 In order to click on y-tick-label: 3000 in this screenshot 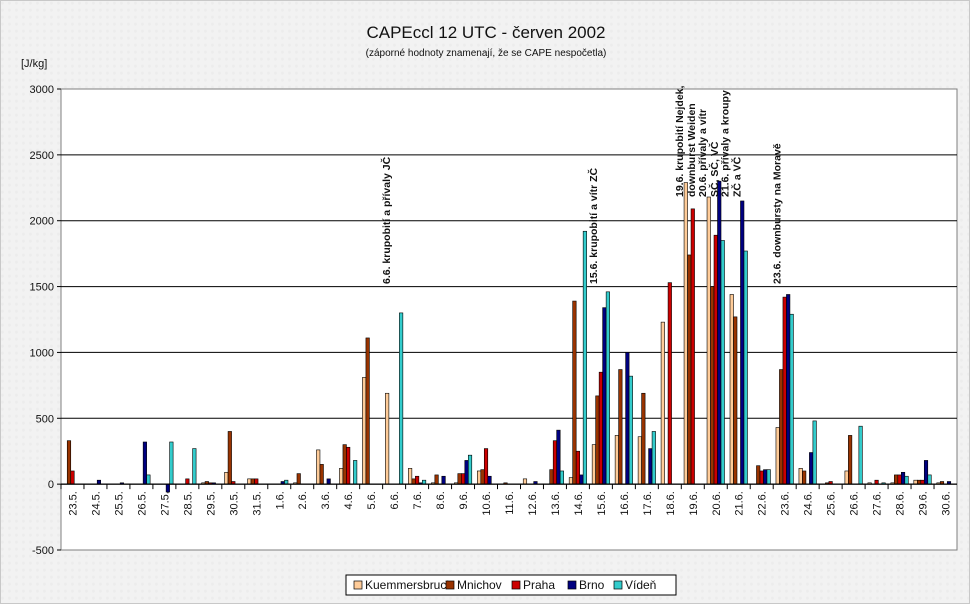, I will do `click(42, 90)`.